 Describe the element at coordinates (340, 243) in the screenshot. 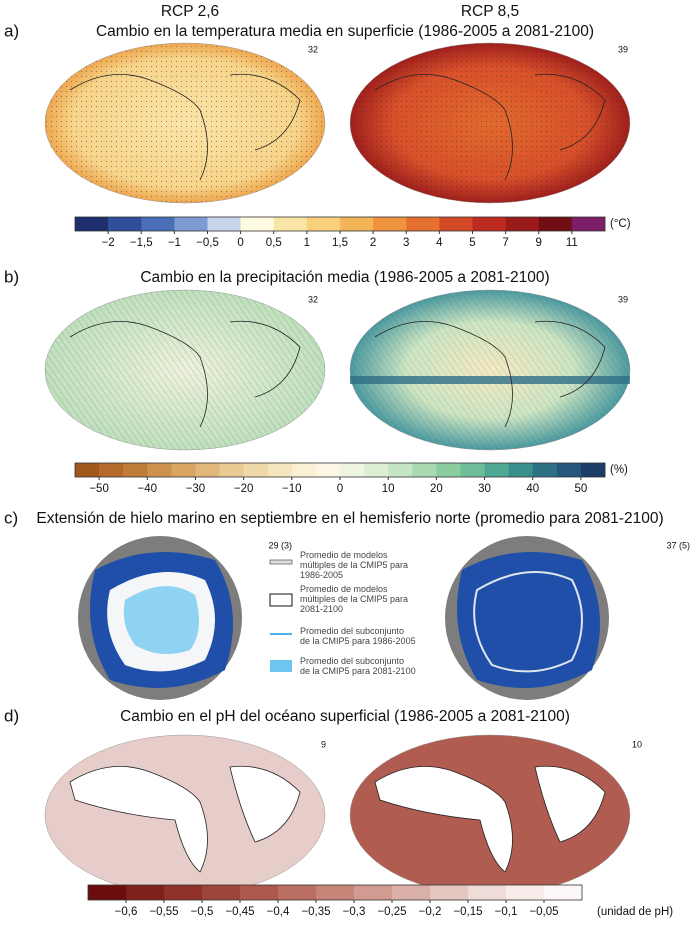

I see `colorbar-label: 1,5` at that location.